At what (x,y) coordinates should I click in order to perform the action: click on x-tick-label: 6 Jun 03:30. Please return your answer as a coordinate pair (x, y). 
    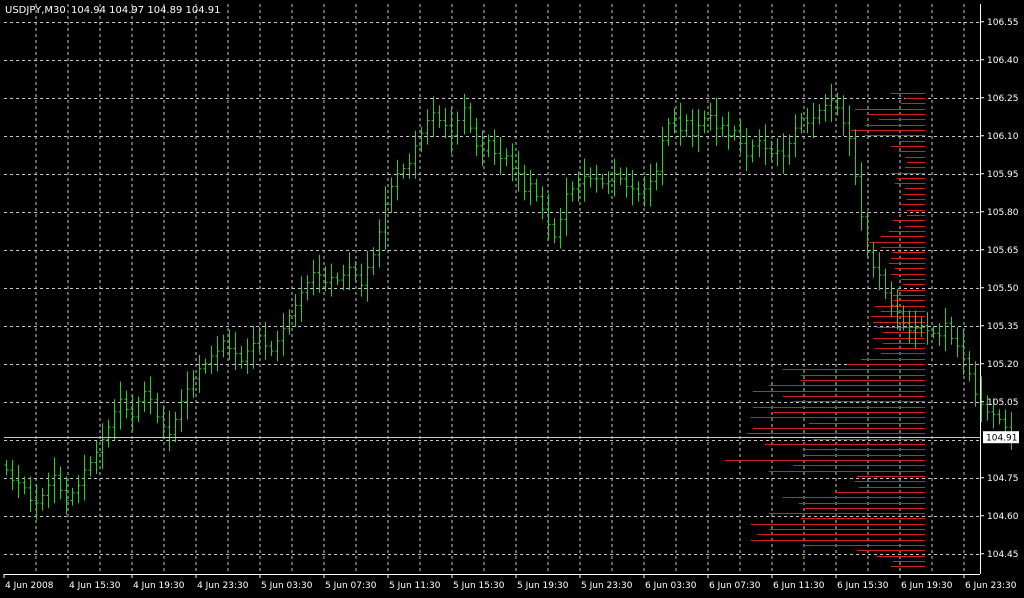
    Looking at the image, I should click on (671, 586).